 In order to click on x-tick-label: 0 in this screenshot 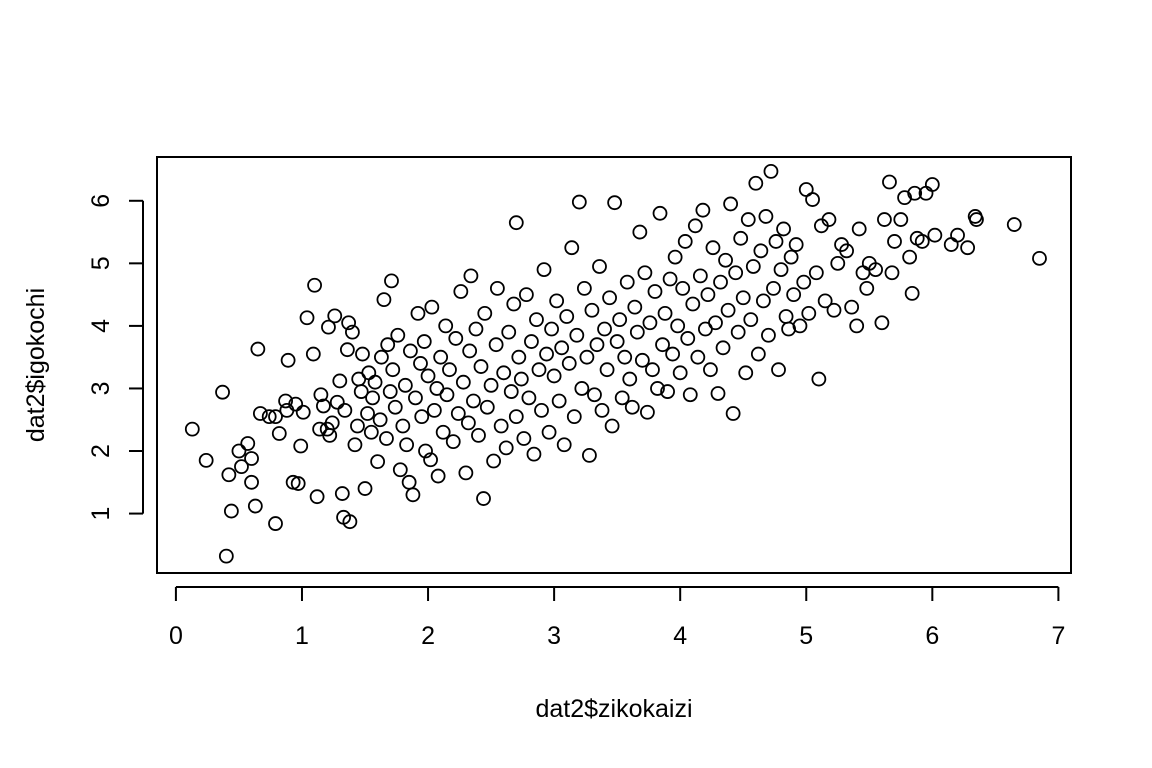, I will do `click(176, 636)`.